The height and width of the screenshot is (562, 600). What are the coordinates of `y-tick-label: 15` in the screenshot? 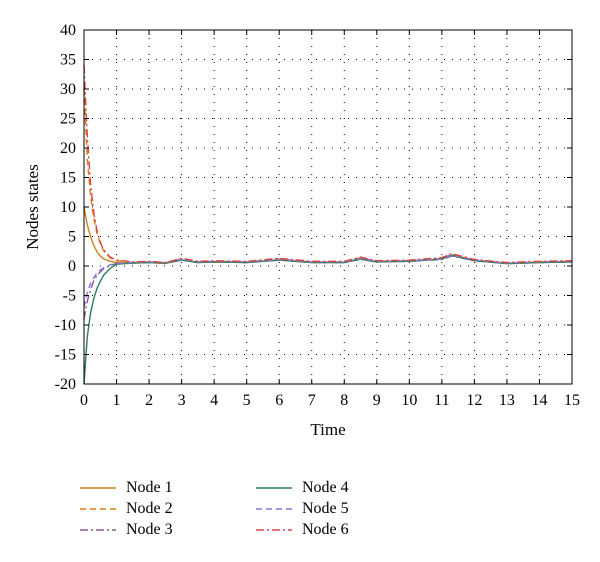 It's located at (68, 178).